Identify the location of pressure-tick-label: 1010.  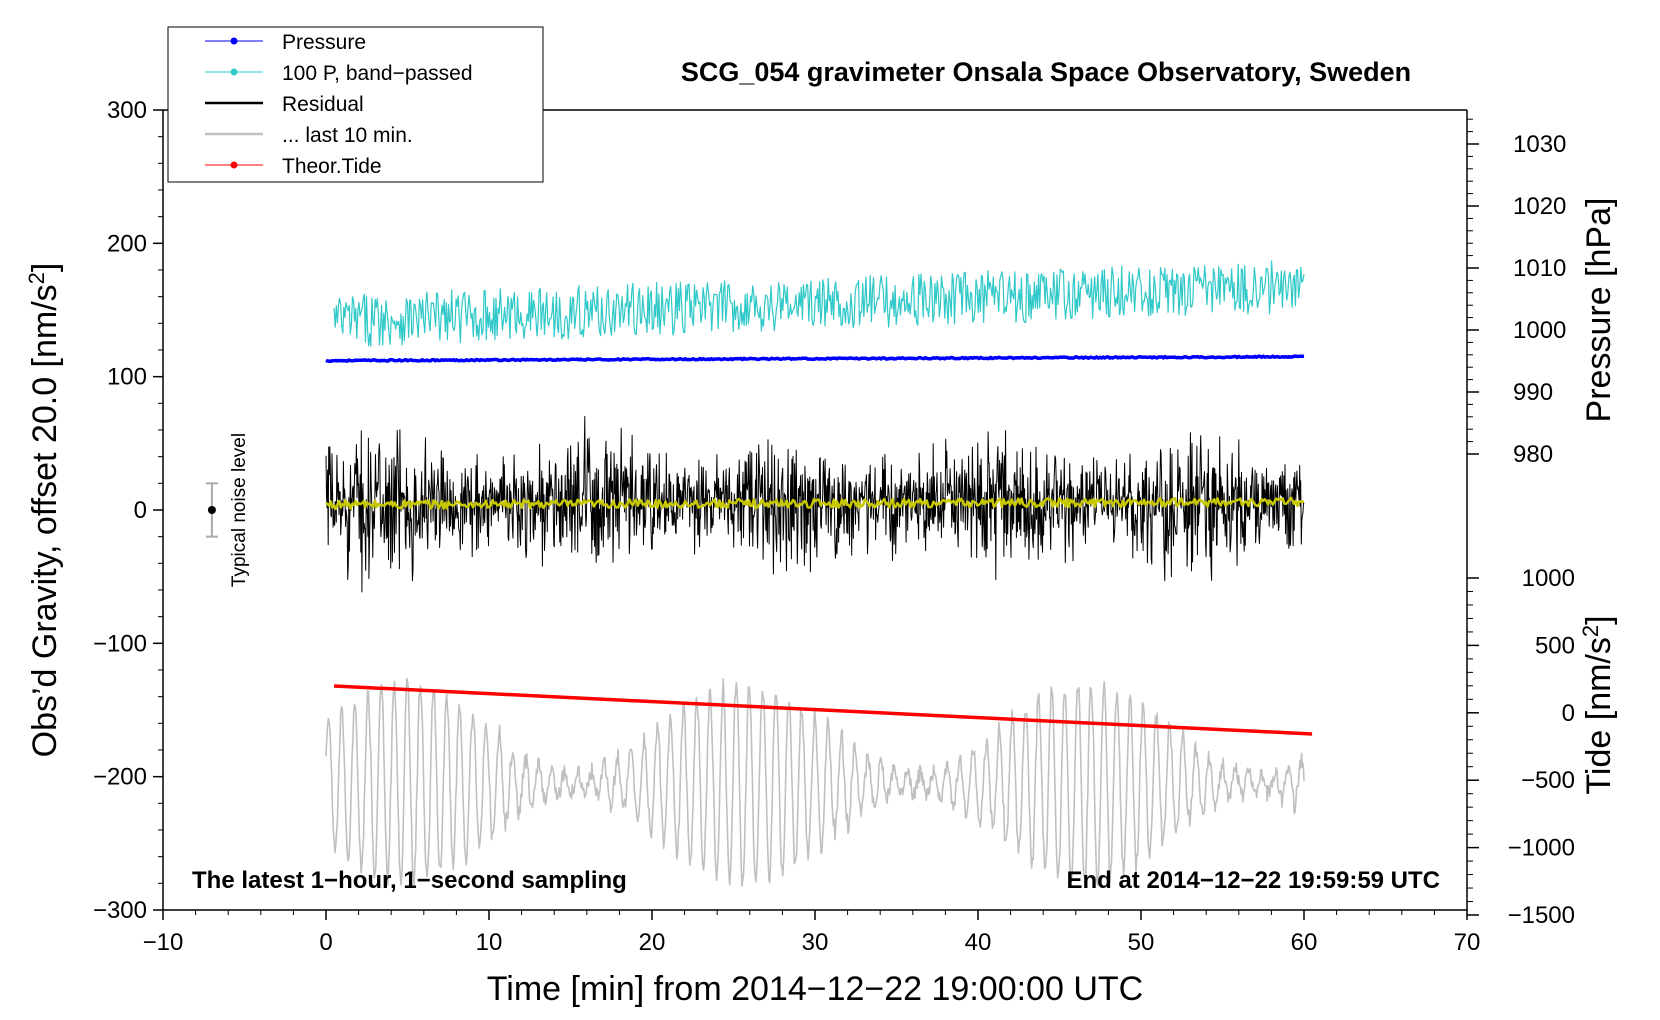
(1539, 268).